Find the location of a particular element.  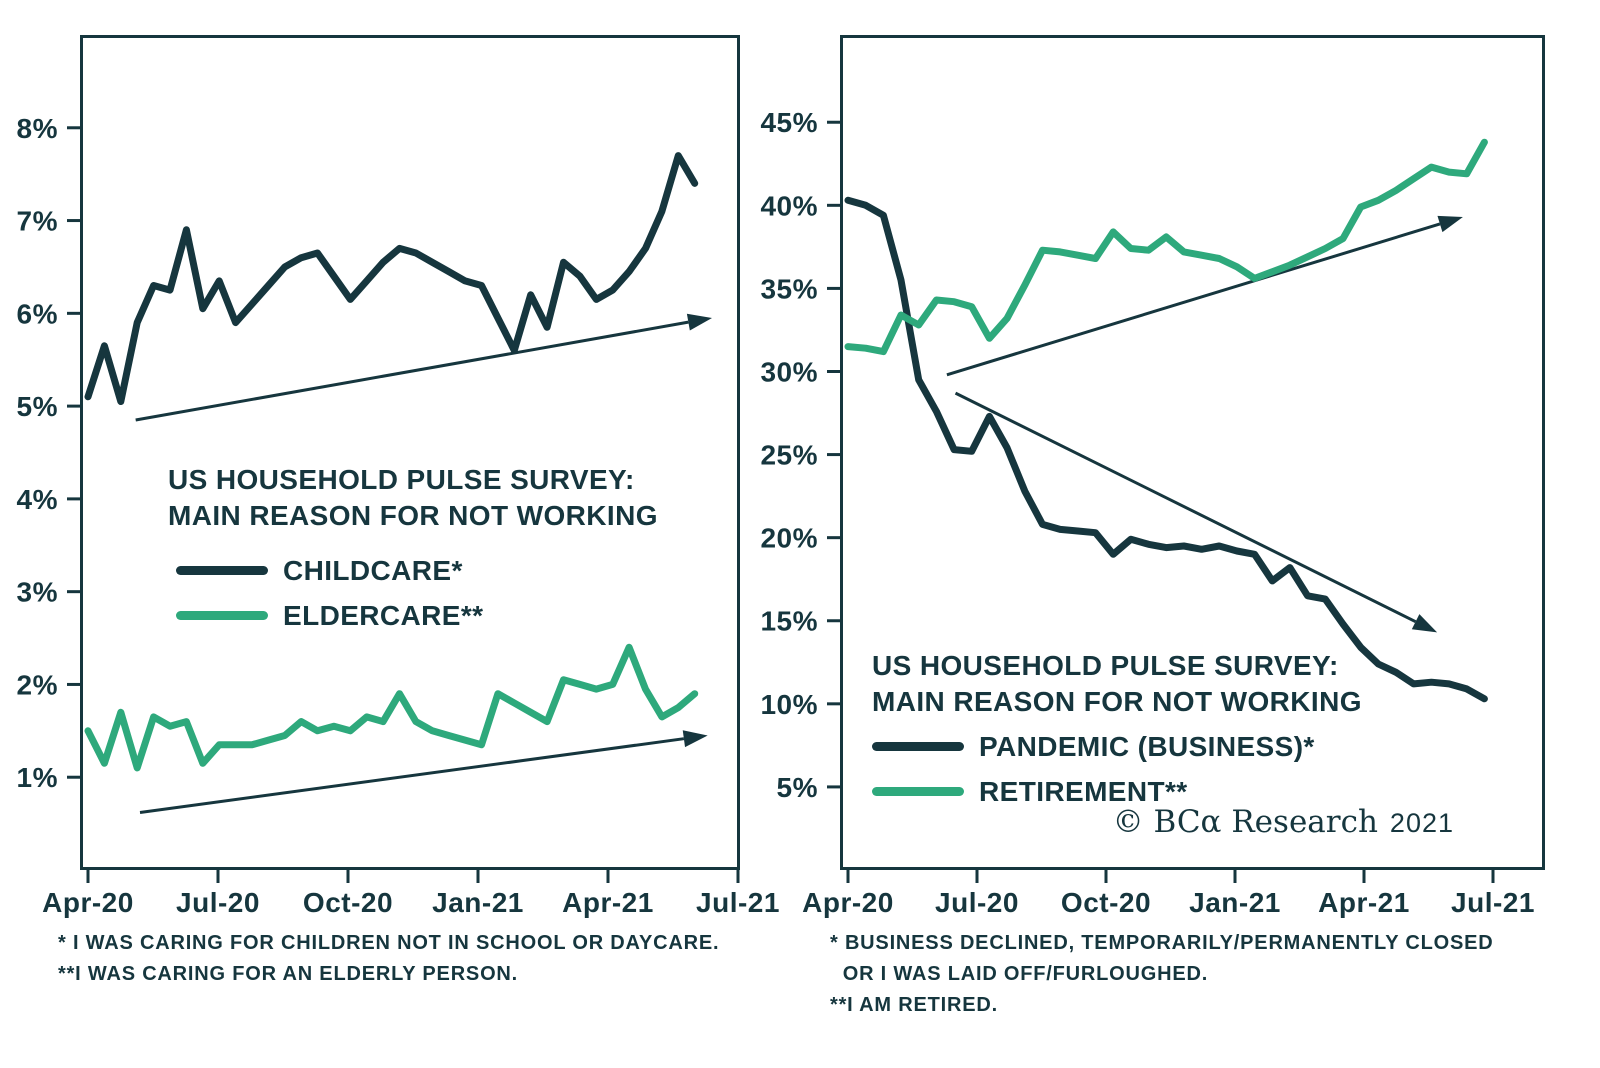

legend-label: PANDEMIC (BUSINESS)* is located at coordinates (1147, 746).